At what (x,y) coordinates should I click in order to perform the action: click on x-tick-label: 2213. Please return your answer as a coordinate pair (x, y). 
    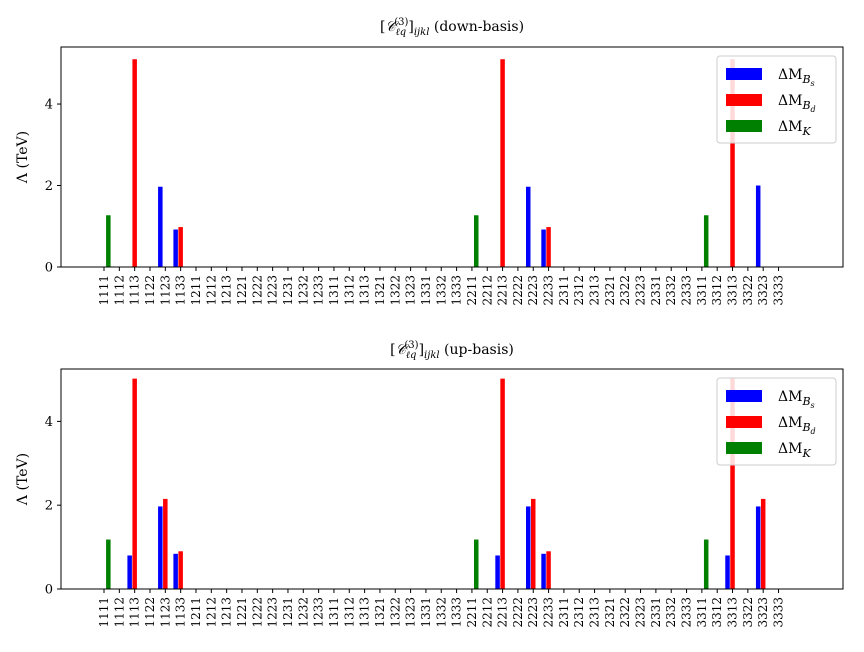
    Looking at the image, I should click on (503, 290).